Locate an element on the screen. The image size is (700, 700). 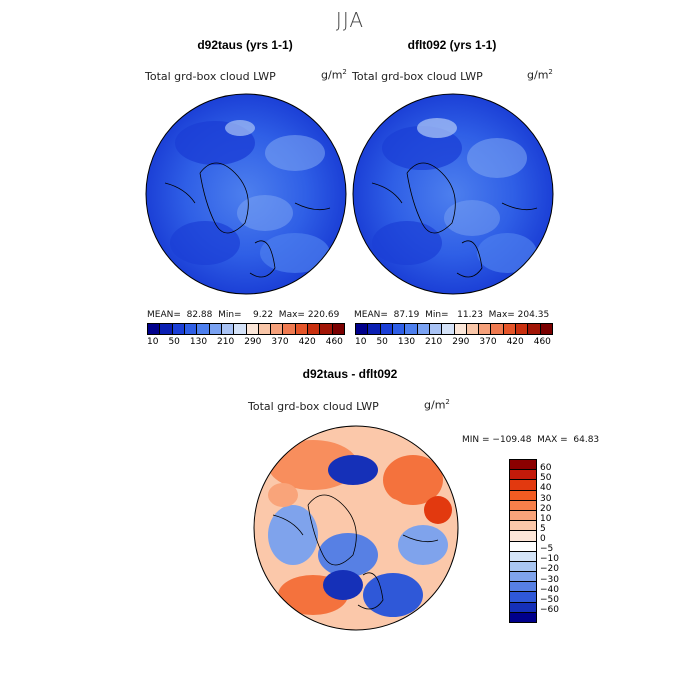
panel-2-units: g/m2 is located at coordinates (540, 75).